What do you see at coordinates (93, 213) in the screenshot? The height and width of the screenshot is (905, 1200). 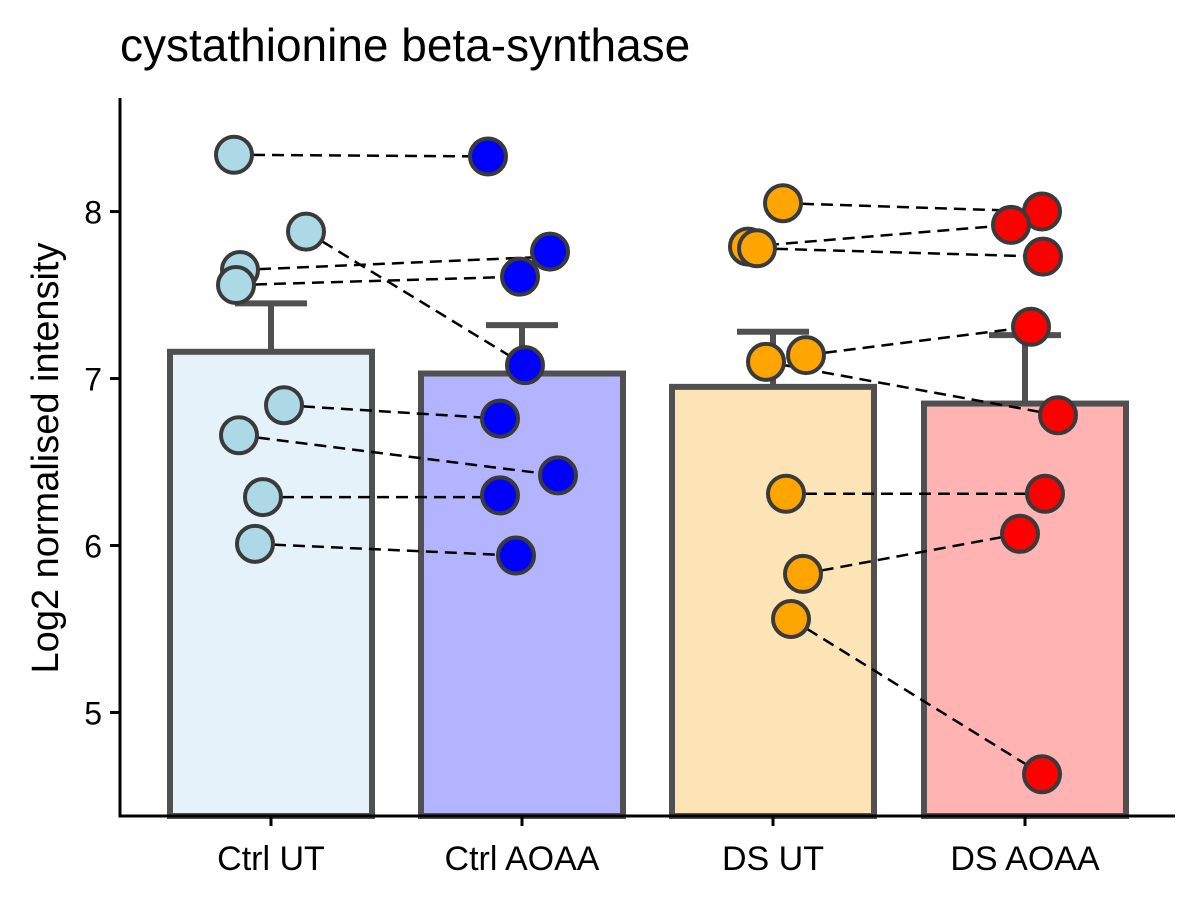 I see `y-tick-label-8: 8` at bounding box center [93, 213].